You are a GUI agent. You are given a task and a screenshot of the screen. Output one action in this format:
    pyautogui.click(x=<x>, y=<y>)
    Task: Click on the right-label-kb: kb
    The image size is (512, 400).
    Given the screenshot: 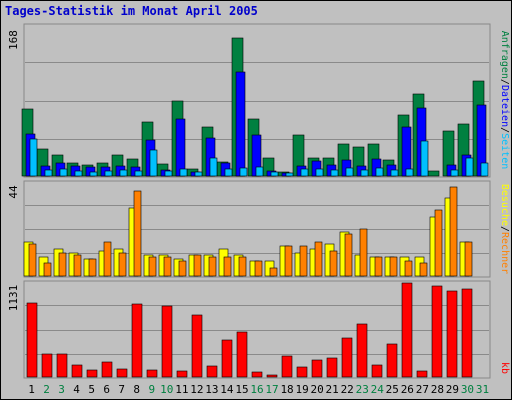 What is the action you would take?
    pyautogui.click(x=504, y=368)
    